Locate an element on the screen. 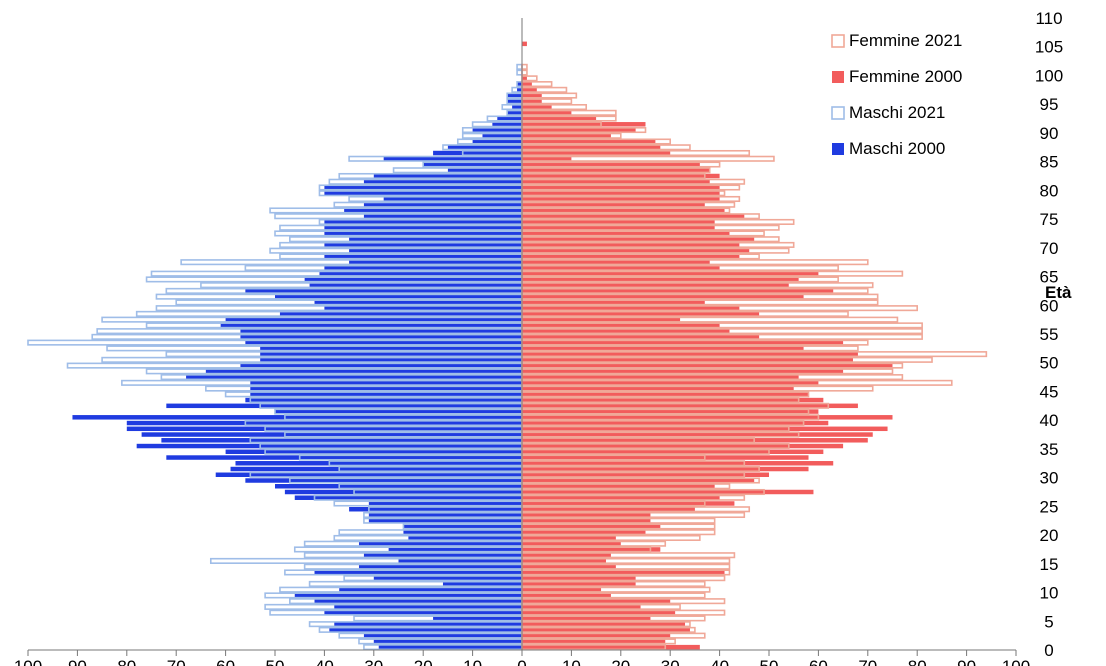 The image size is (1106, 666). x-tick-label: 70 is located at coordinates (176, 661).